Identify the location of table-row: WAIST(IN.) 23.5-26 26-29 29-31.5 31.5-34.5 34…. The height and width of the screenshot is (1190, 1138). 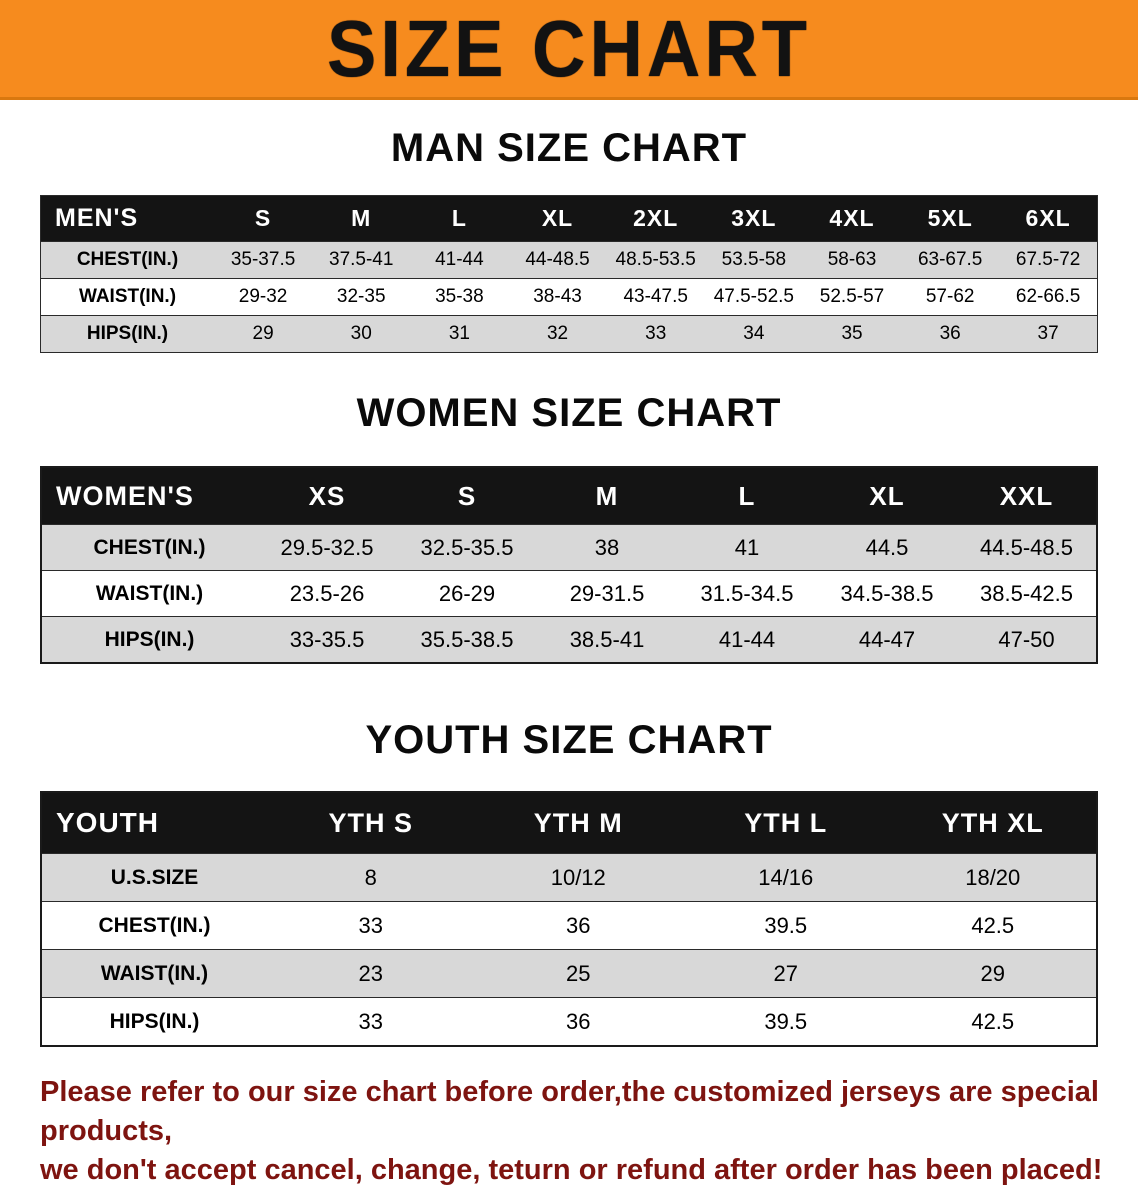
(569, 593).